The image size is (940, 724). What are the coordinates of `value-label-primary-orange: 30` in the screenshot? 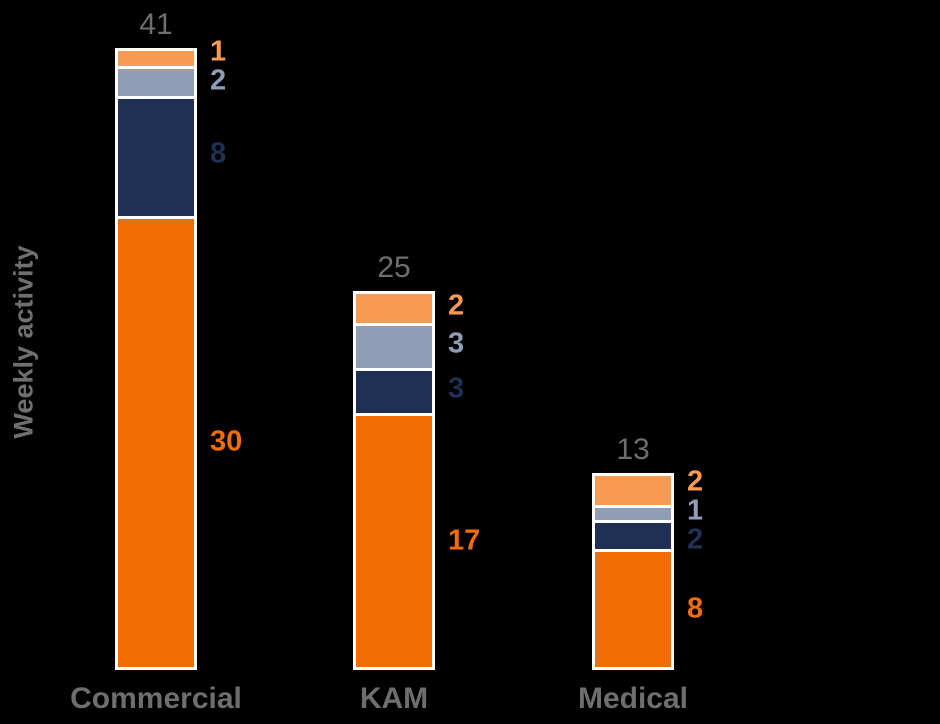 It's located at (226, 441).